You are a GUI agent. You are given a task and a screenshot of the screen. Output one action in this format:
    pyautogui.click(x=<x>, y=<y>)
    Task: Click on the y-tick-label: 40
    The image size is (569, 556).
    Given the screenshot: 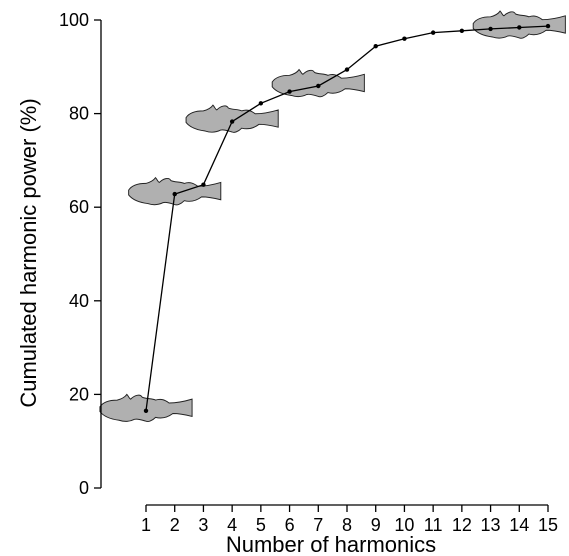 What is the action you would take?
    pyautogui.click(x=79, y=301)
    